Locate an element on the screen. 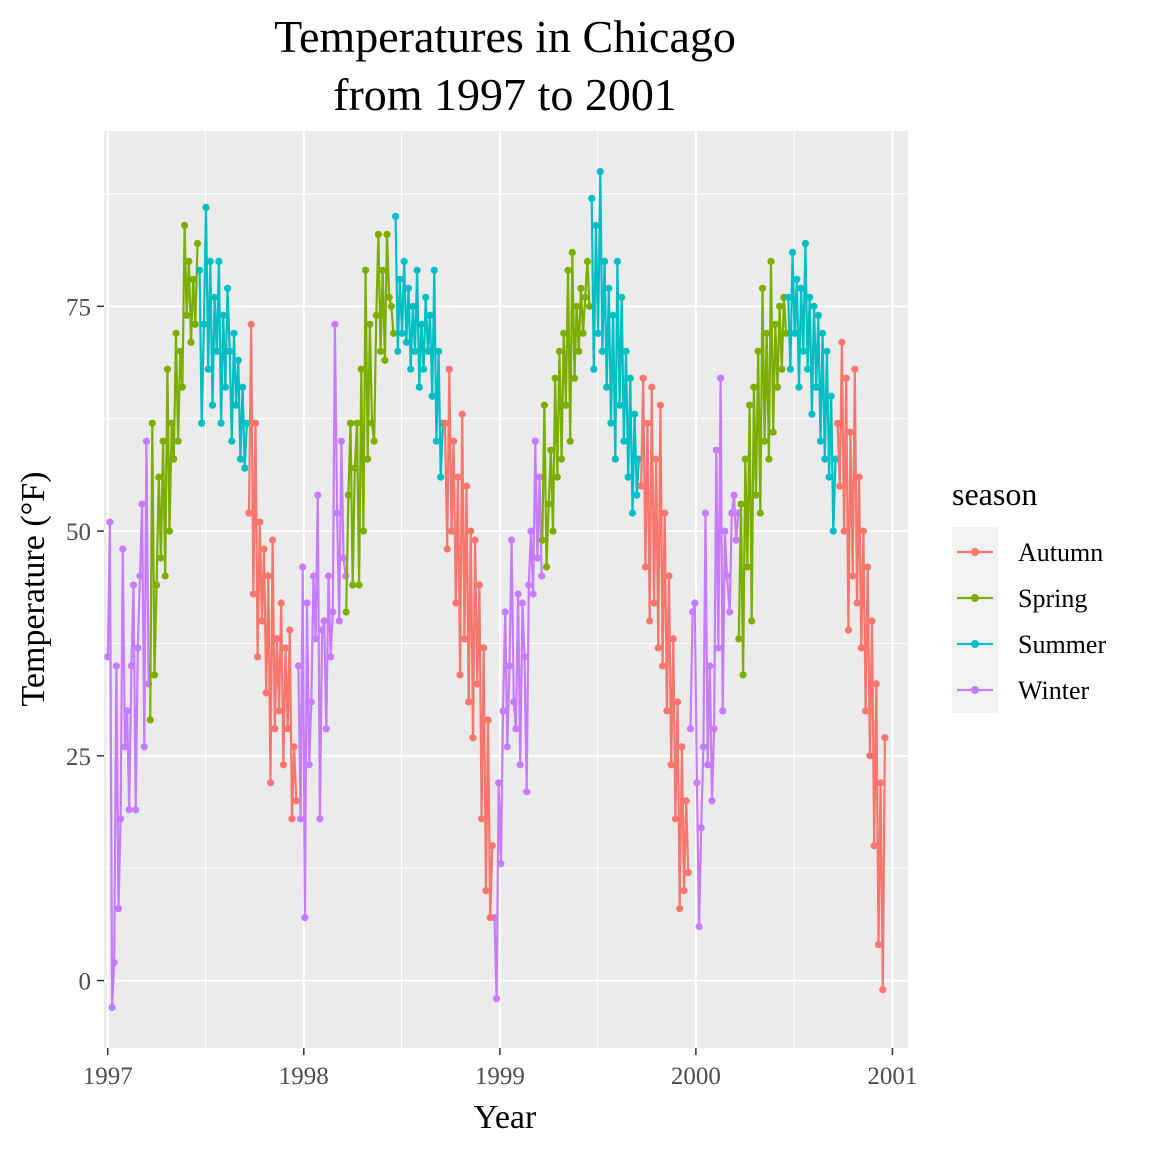 This screenshot has height=1152, width=1152. chart-title-line-1: Temperatures in Chicago is located at coordinates (505, 36).